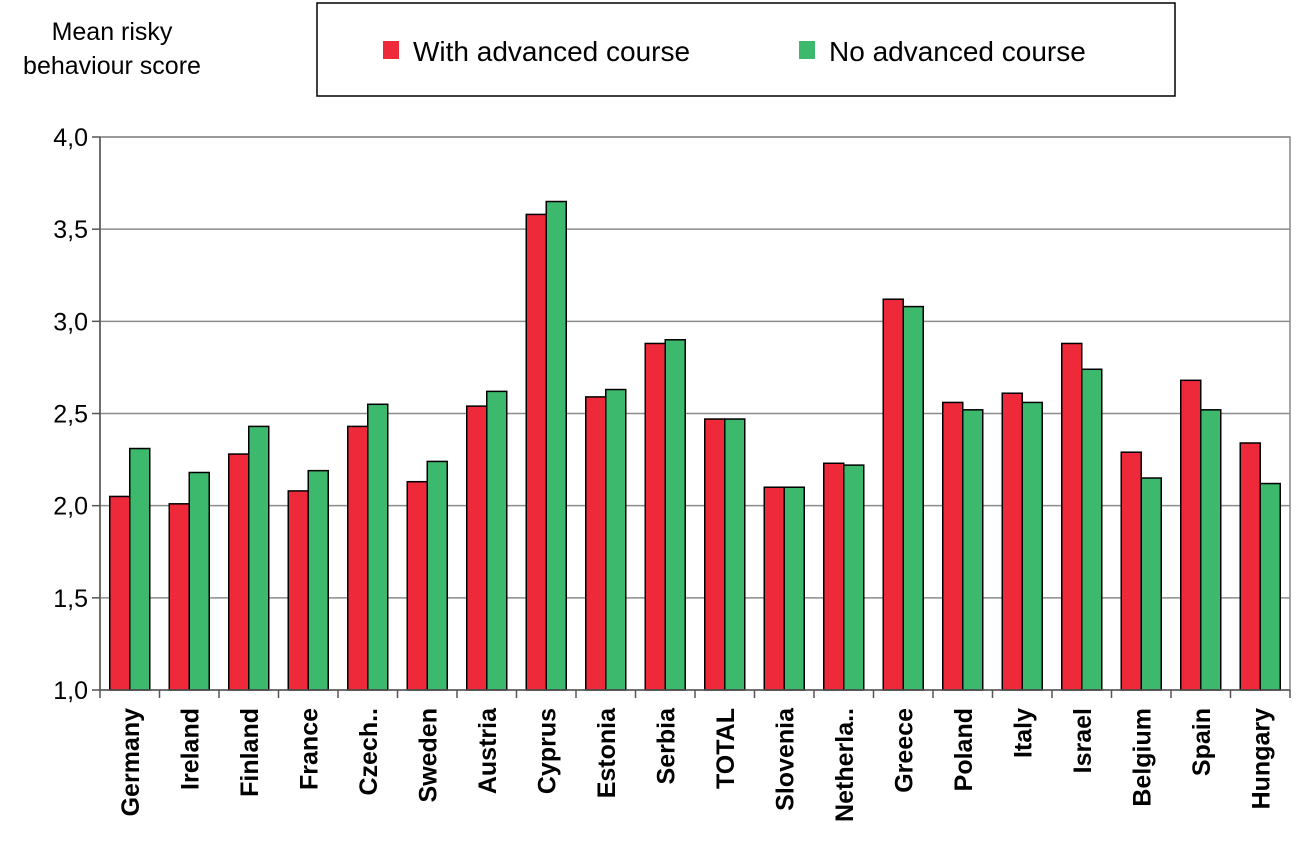  What do you see at coordinates (309, 749) in the screenshot?
I see `x-category-label: France` at bounding box center [309, 749].